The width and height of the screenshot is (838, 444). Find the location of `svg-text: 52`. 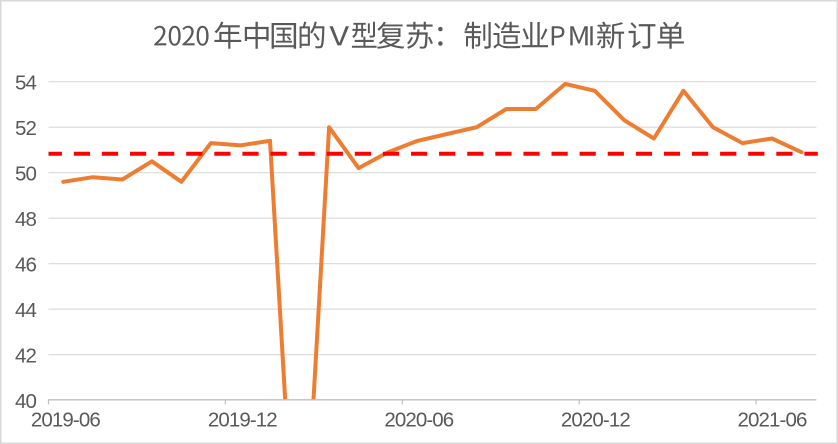

svg-text: 52 is located at coordinates (26, 128).